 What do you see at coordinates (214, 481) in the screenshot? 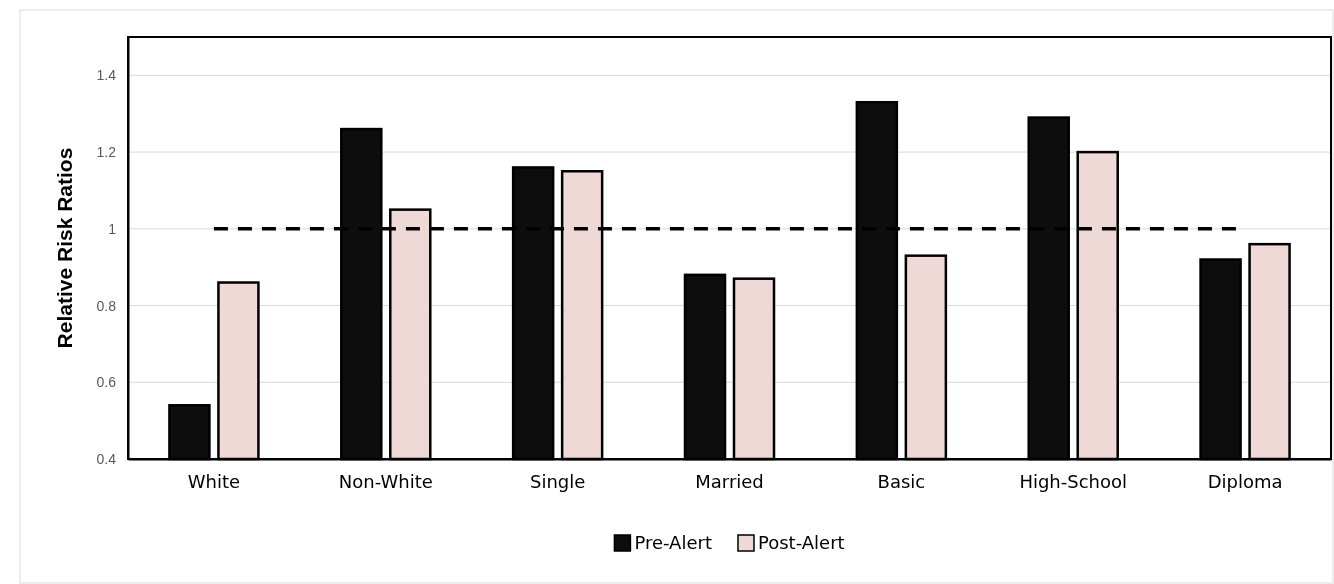
I see `x-tick-label: White` at bounding box center [214, 481].